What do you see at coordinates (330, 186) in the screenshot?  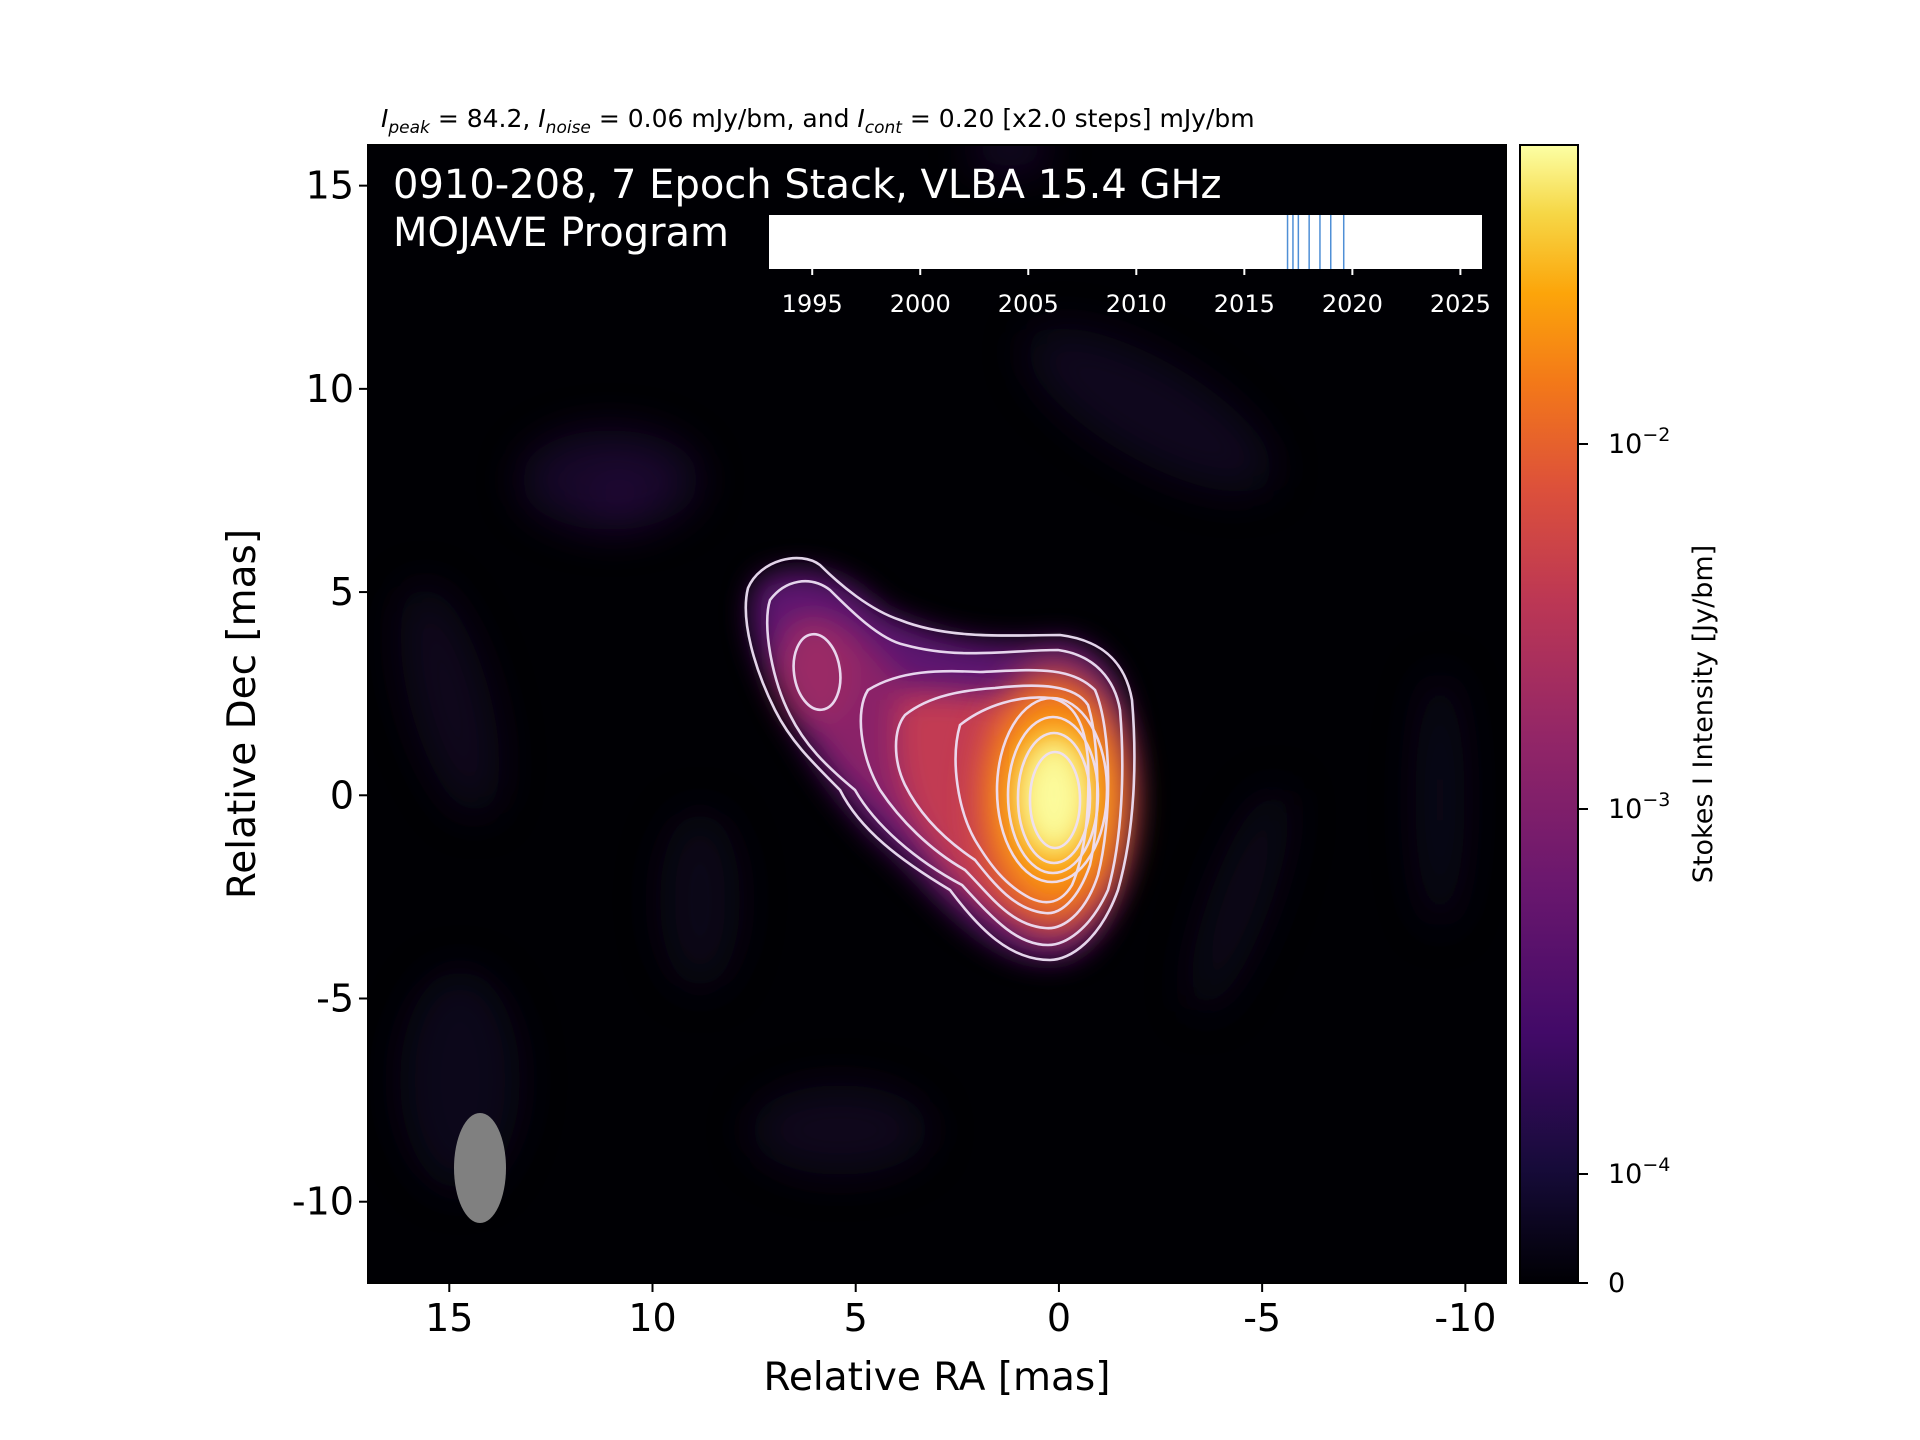 I see `y-tick-label: 15` at bounding box center [330, 186].